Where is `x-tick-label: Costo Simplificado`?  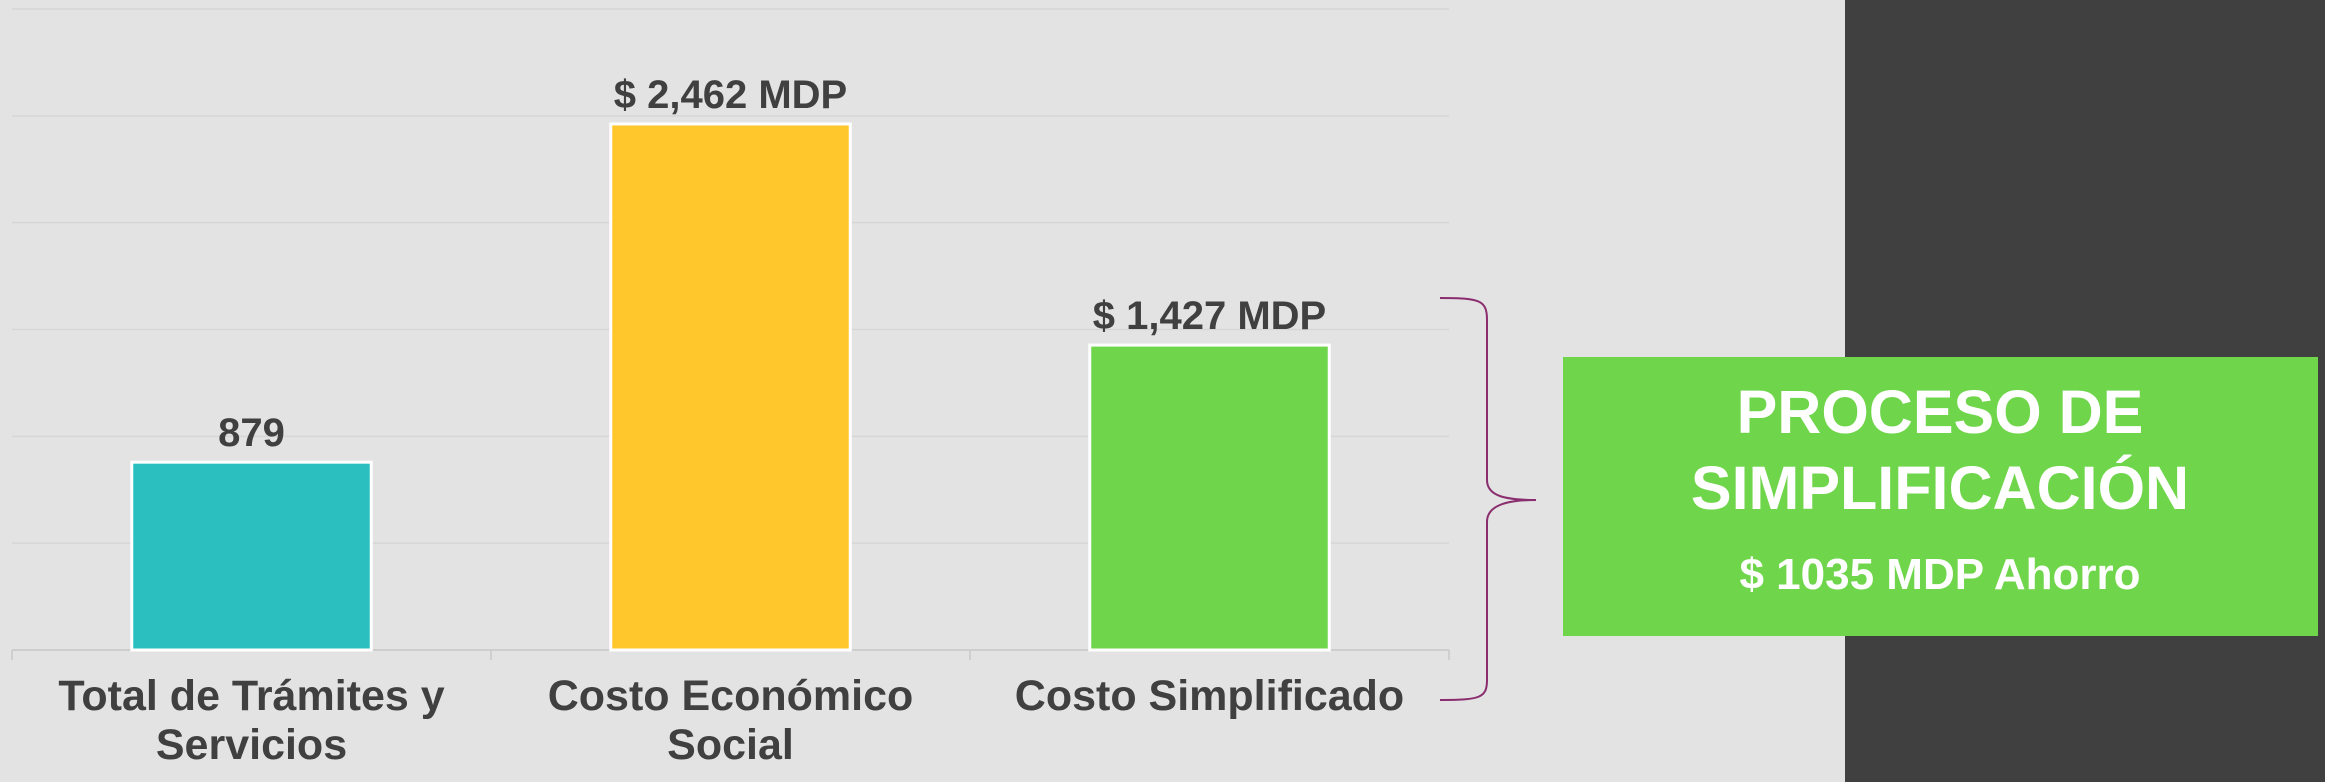
x-tick-label: Costo Simplificado is located at coordinates (1209, 696).